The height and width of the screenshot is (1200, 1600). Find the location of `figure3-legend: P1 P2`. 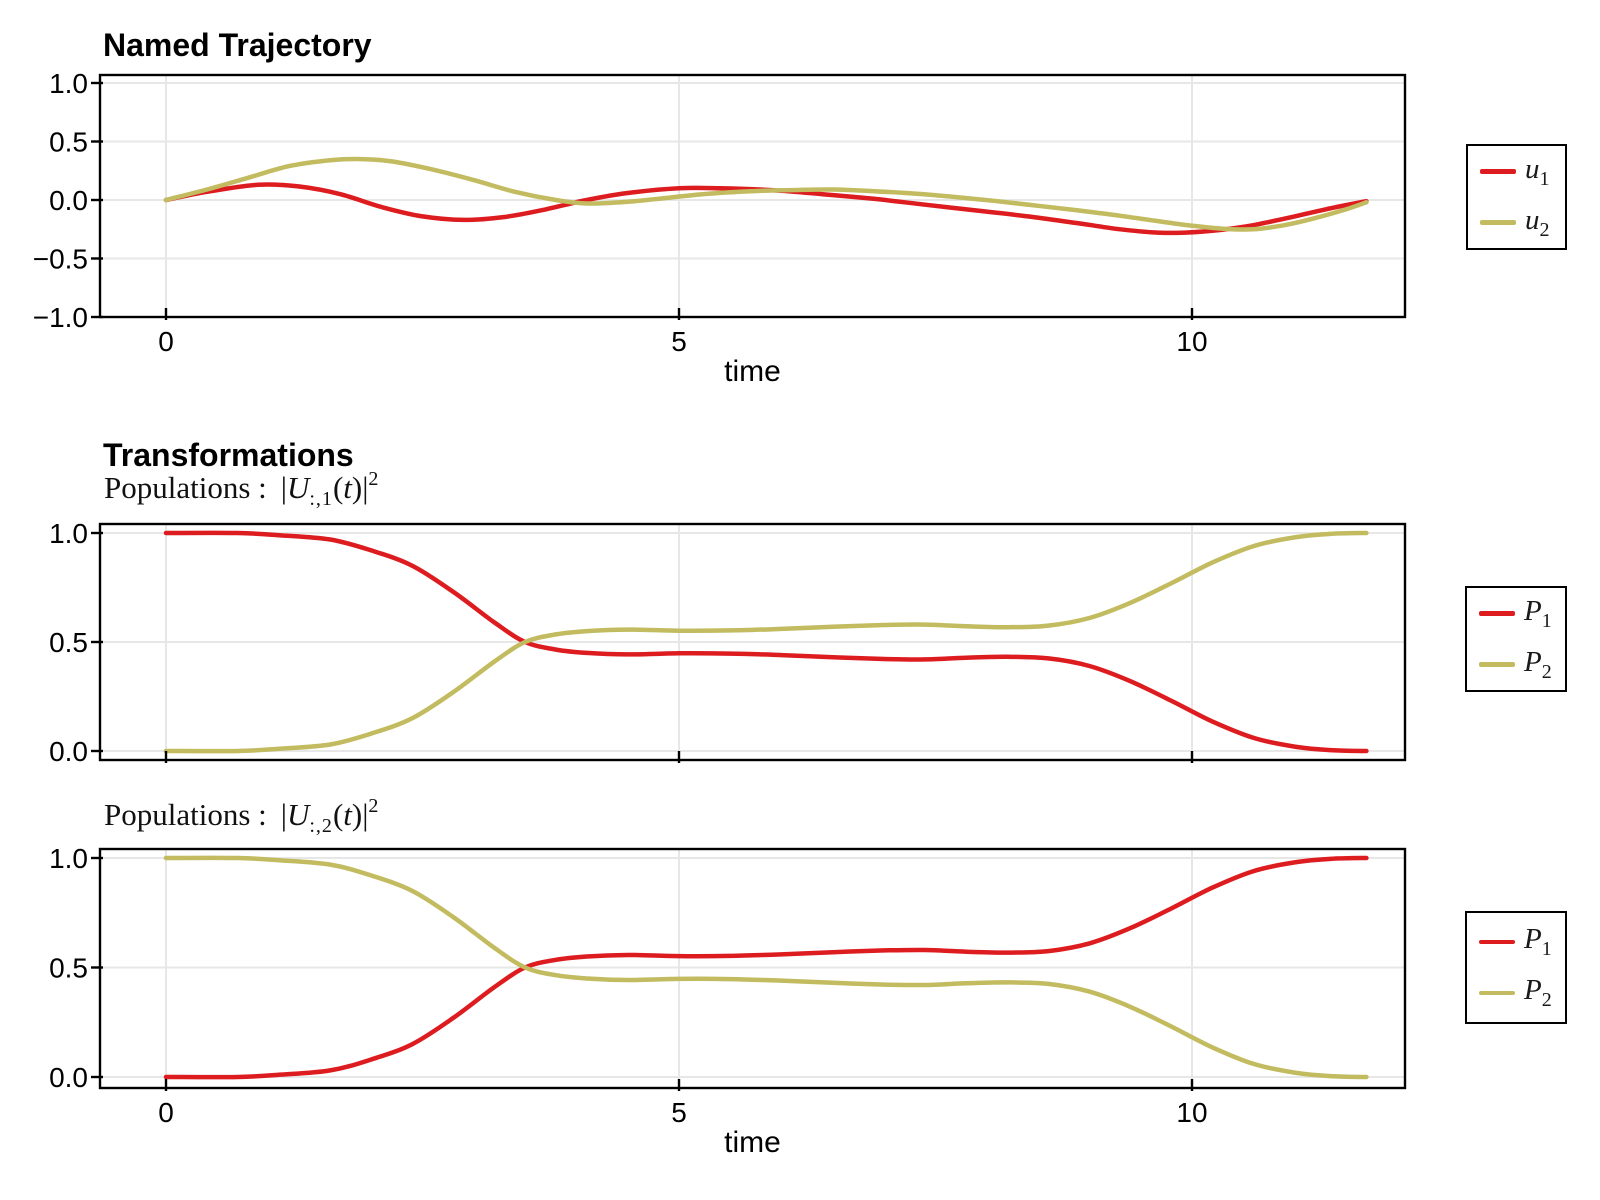

figure3-legend: P1 P2 is located at coordinates (1516, 967).